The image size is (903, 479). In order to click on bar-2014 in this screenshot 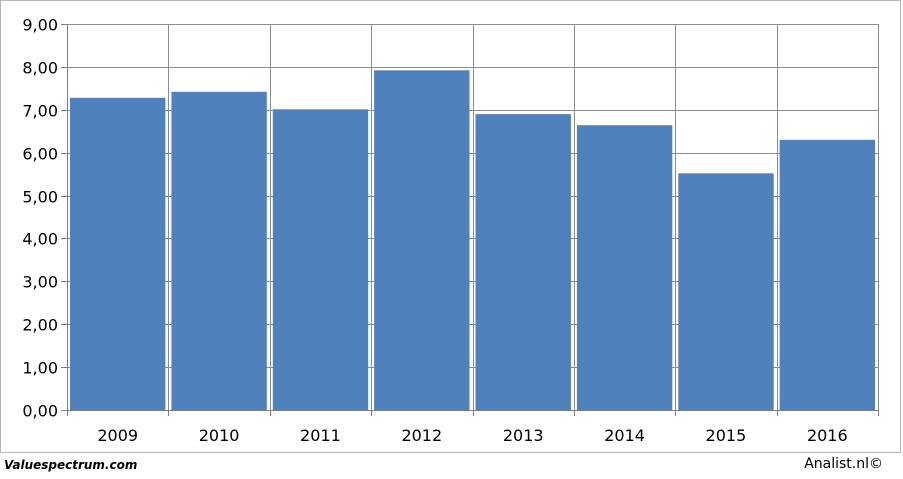, I will do `click(624, 267)`.